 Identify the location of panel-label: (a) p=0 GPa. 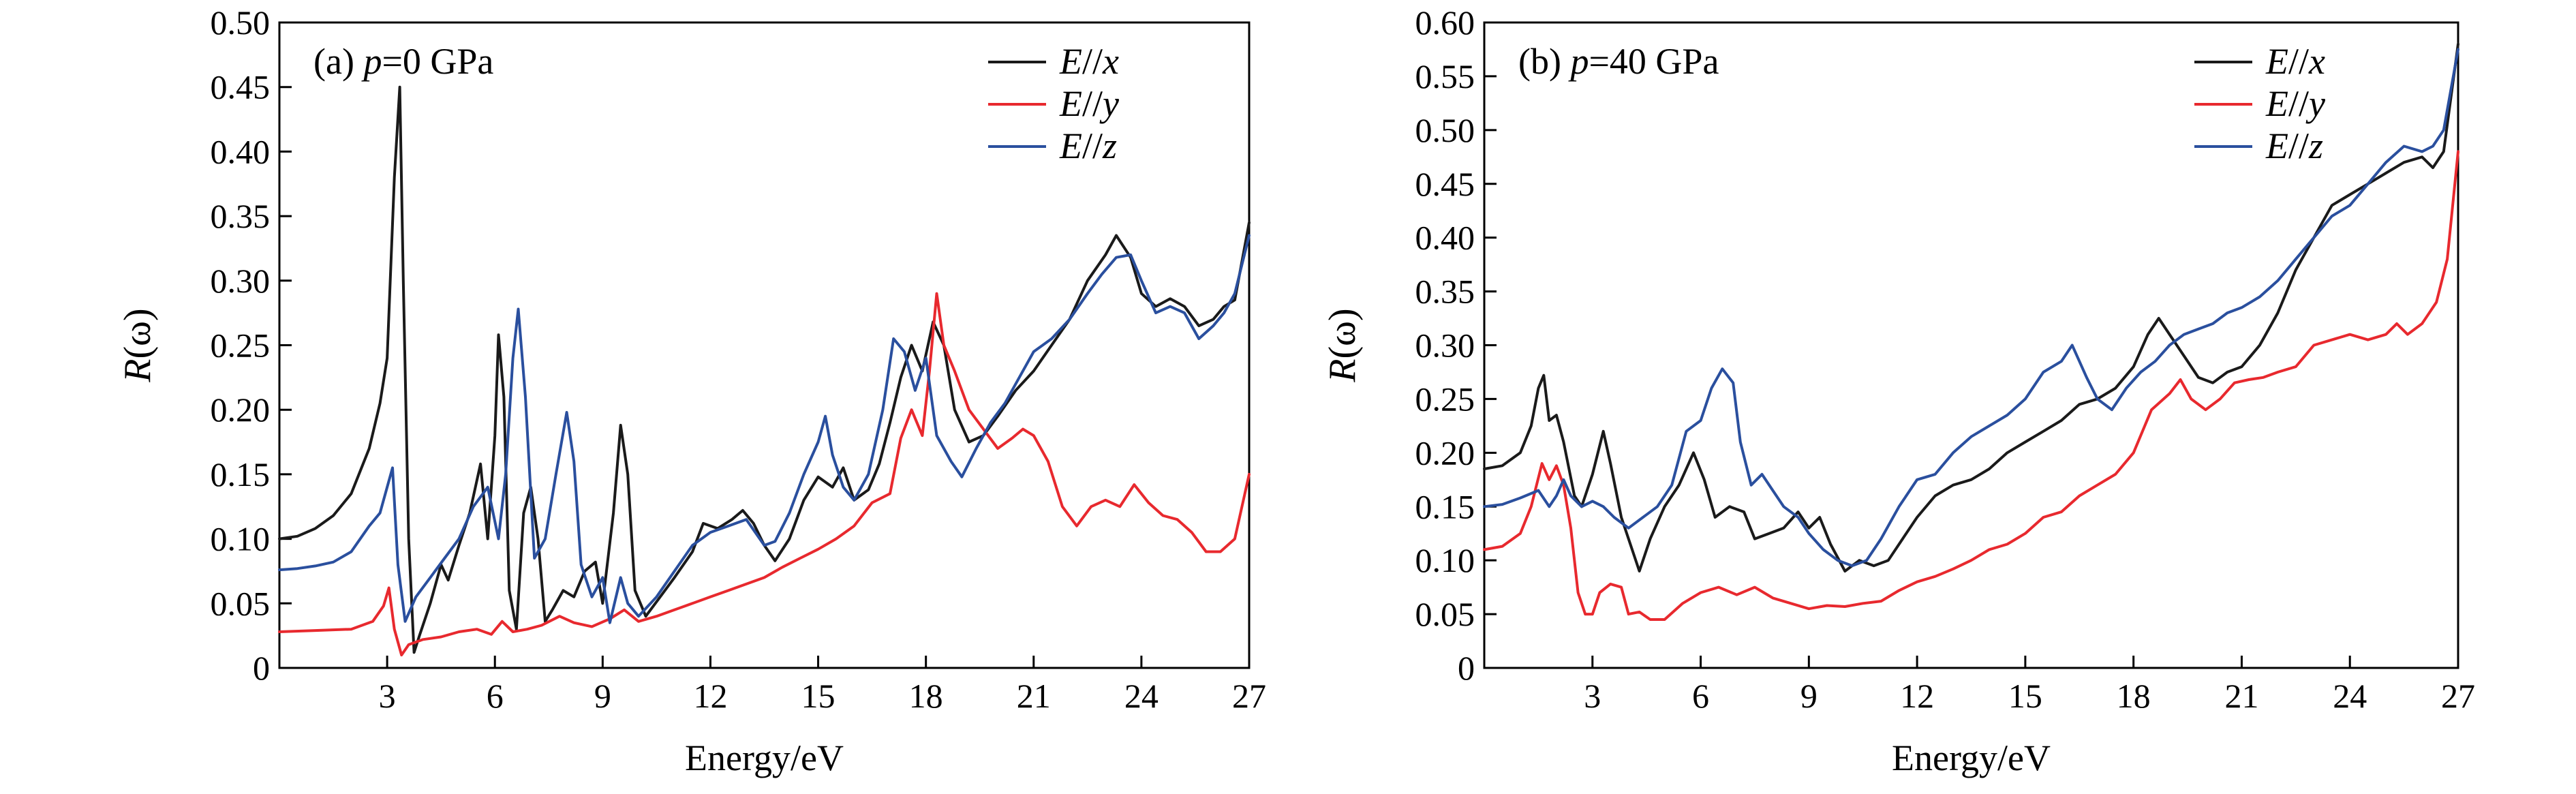
(403, 61).